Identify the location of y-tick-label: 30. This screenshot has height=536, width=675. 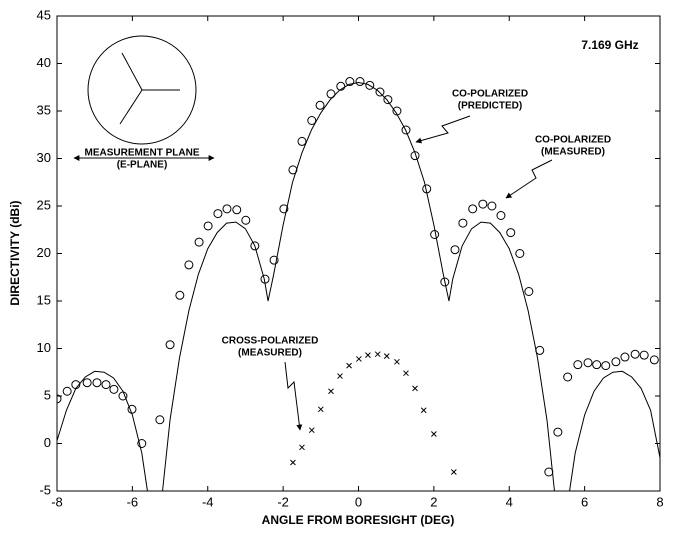
(44, 157).